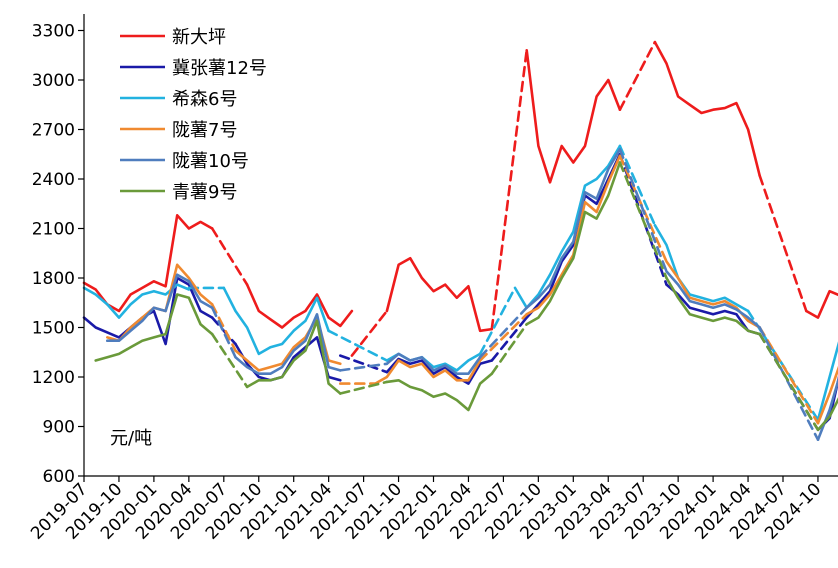  I want to click on y-tick-label-5: 2100, so click(53, 230).